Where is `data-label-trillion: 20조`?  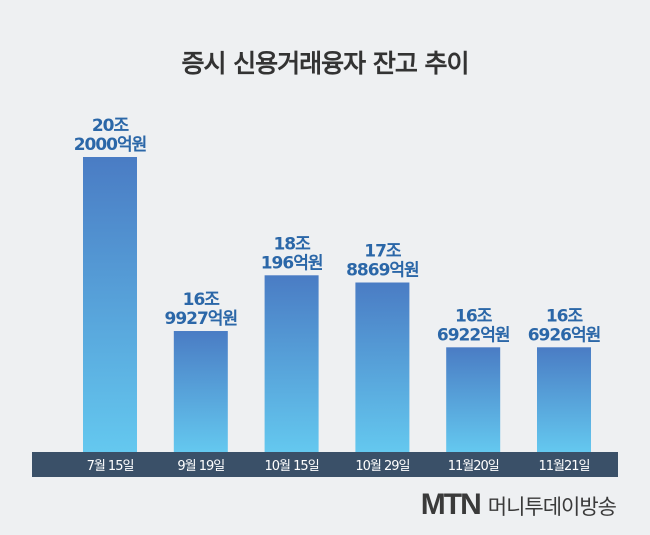
data-label-trillion: 20조 is located at coordinates (111, 126).